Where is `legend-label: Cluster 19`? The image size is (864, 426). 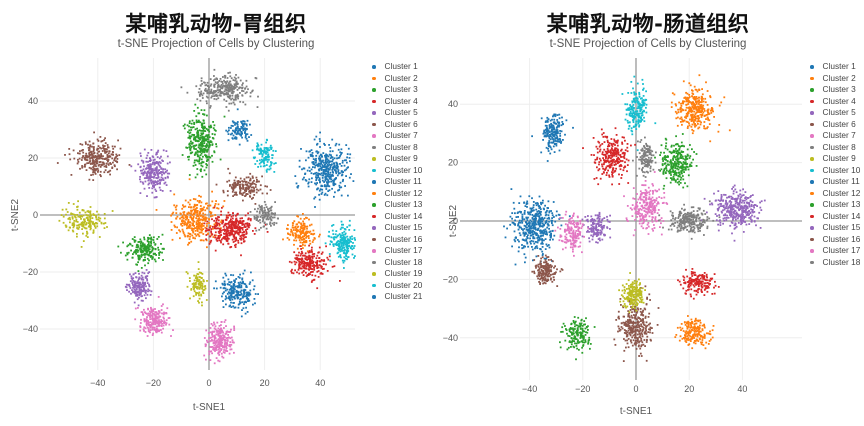 legend-label: Cluster 19 is located at coordinates (403, 273).